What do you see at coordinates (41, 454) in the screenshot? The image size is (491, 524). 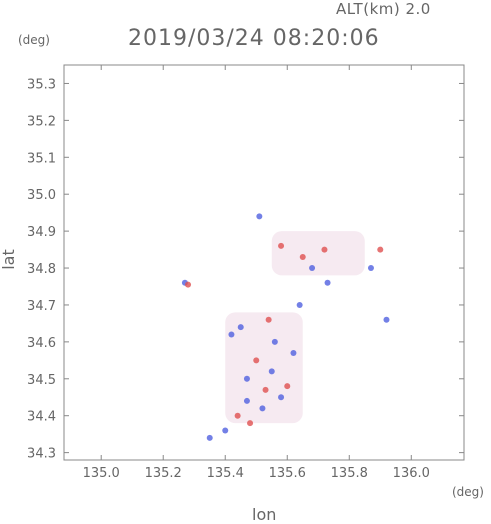 I see `y-tick-label: 34.3` at bounding box center [41, 454].